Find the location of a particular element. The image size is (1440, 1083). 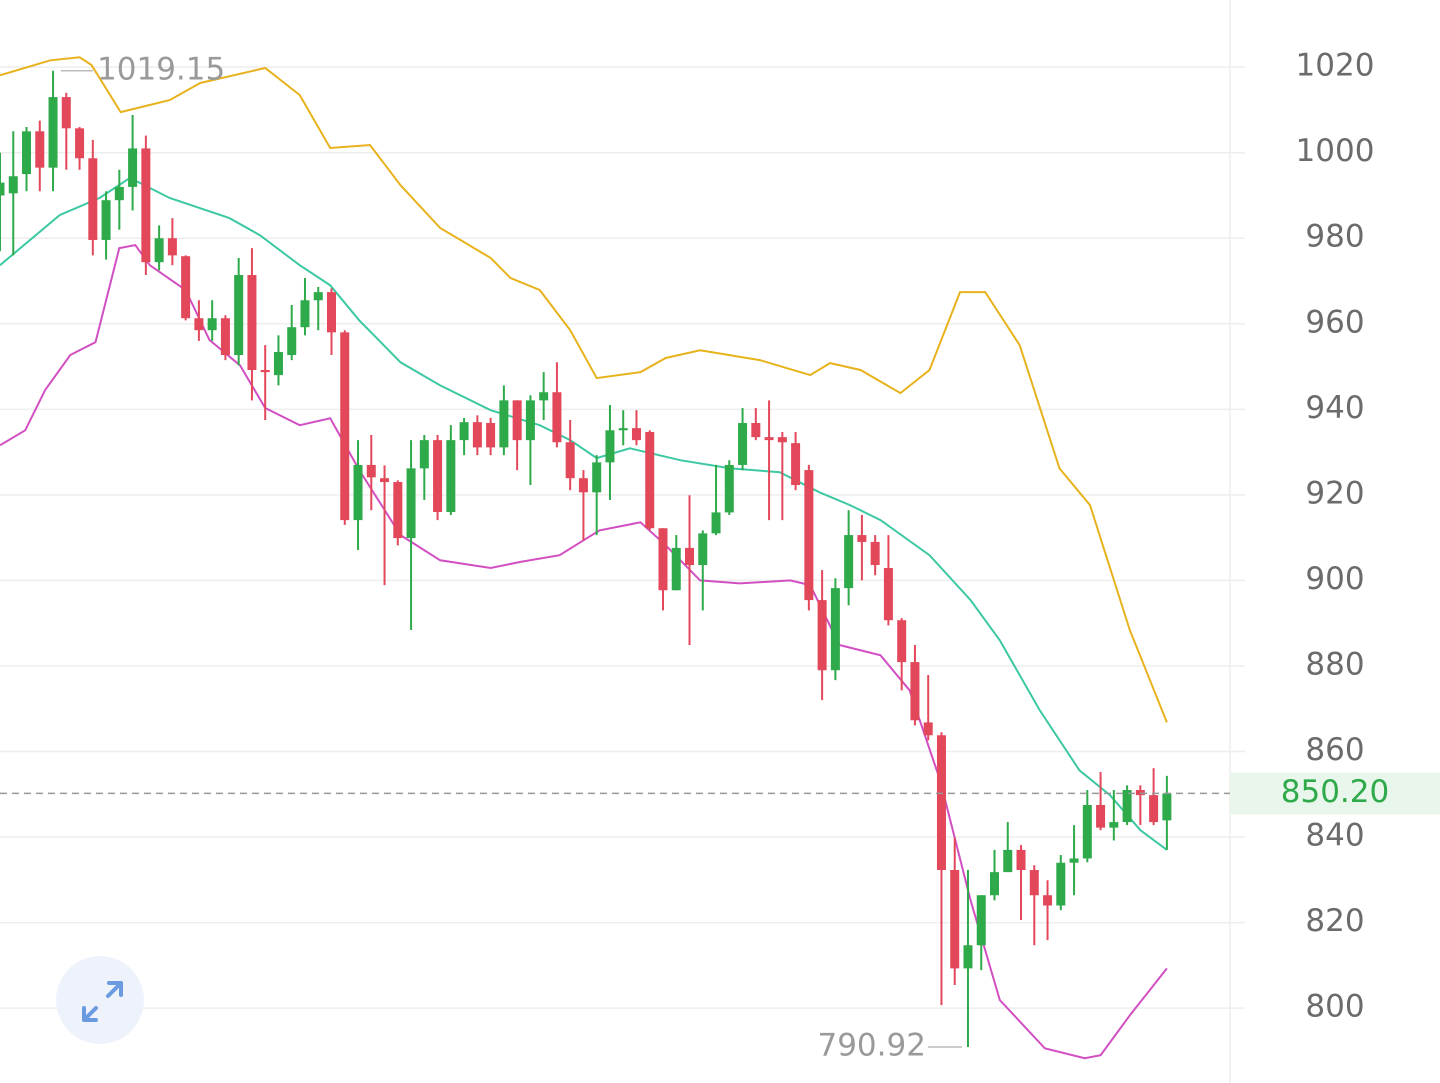

y-tick-label: 980 is located at coordinates (1334, 237).